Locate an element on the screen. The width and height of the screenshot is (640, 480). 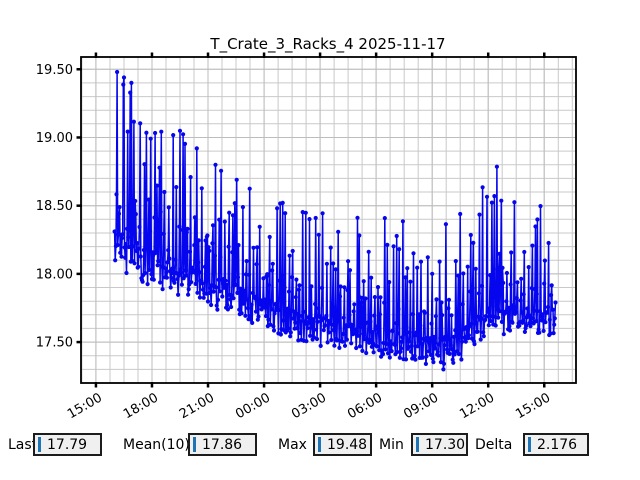
delta-value: 2.176 is located at coordinates (557, 444).